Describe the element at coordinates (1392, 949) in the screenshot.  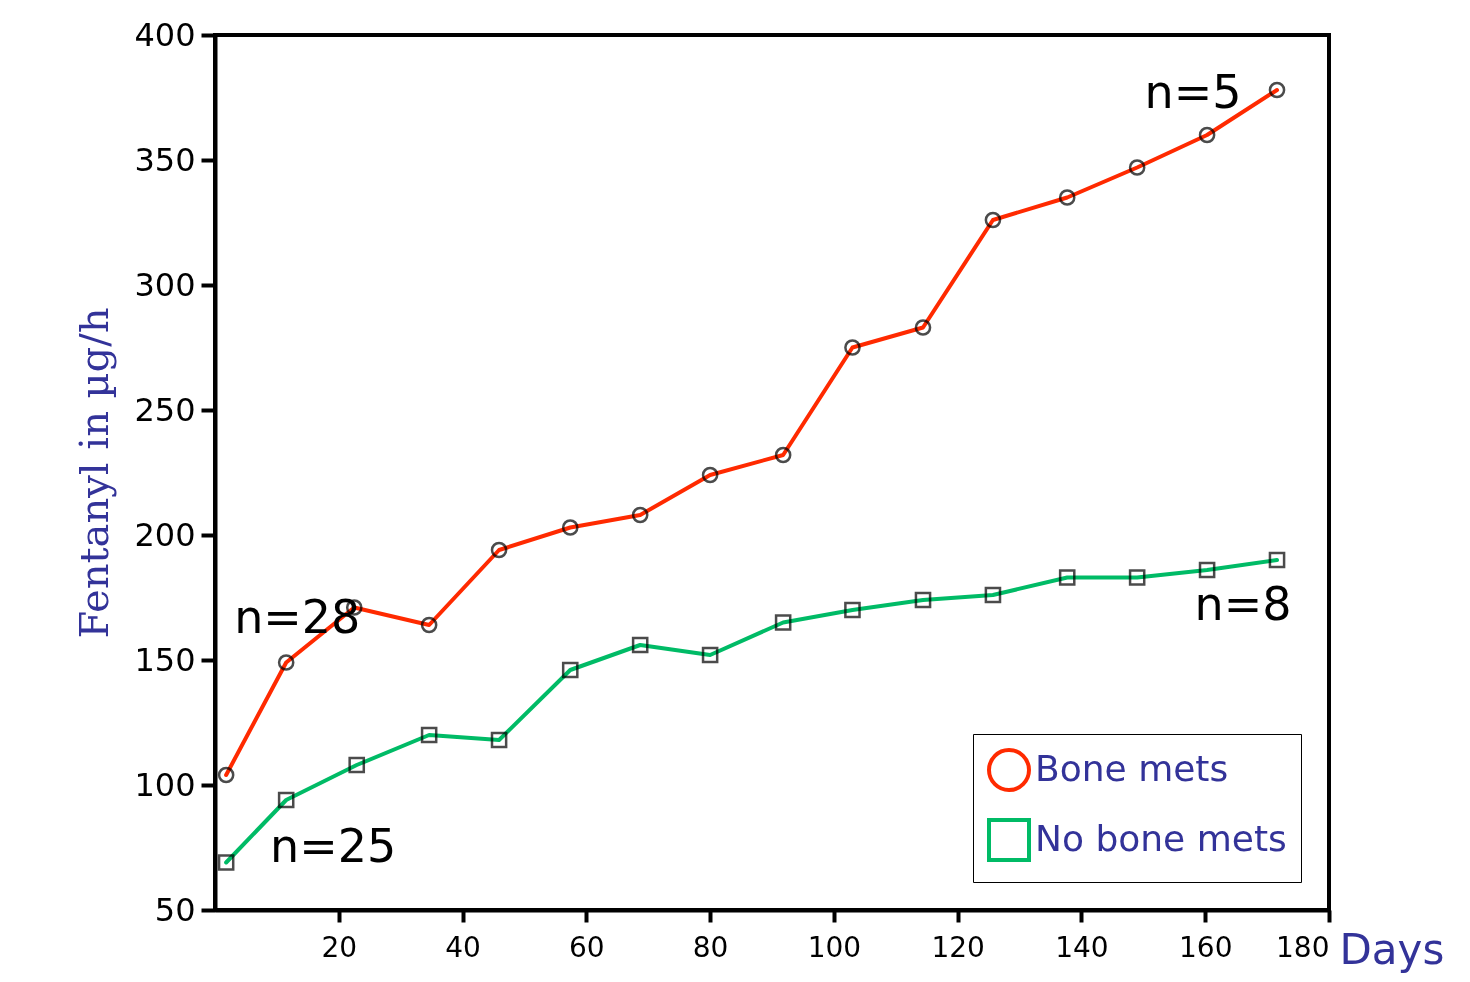
I see `x-axis-title: Days` at that location.